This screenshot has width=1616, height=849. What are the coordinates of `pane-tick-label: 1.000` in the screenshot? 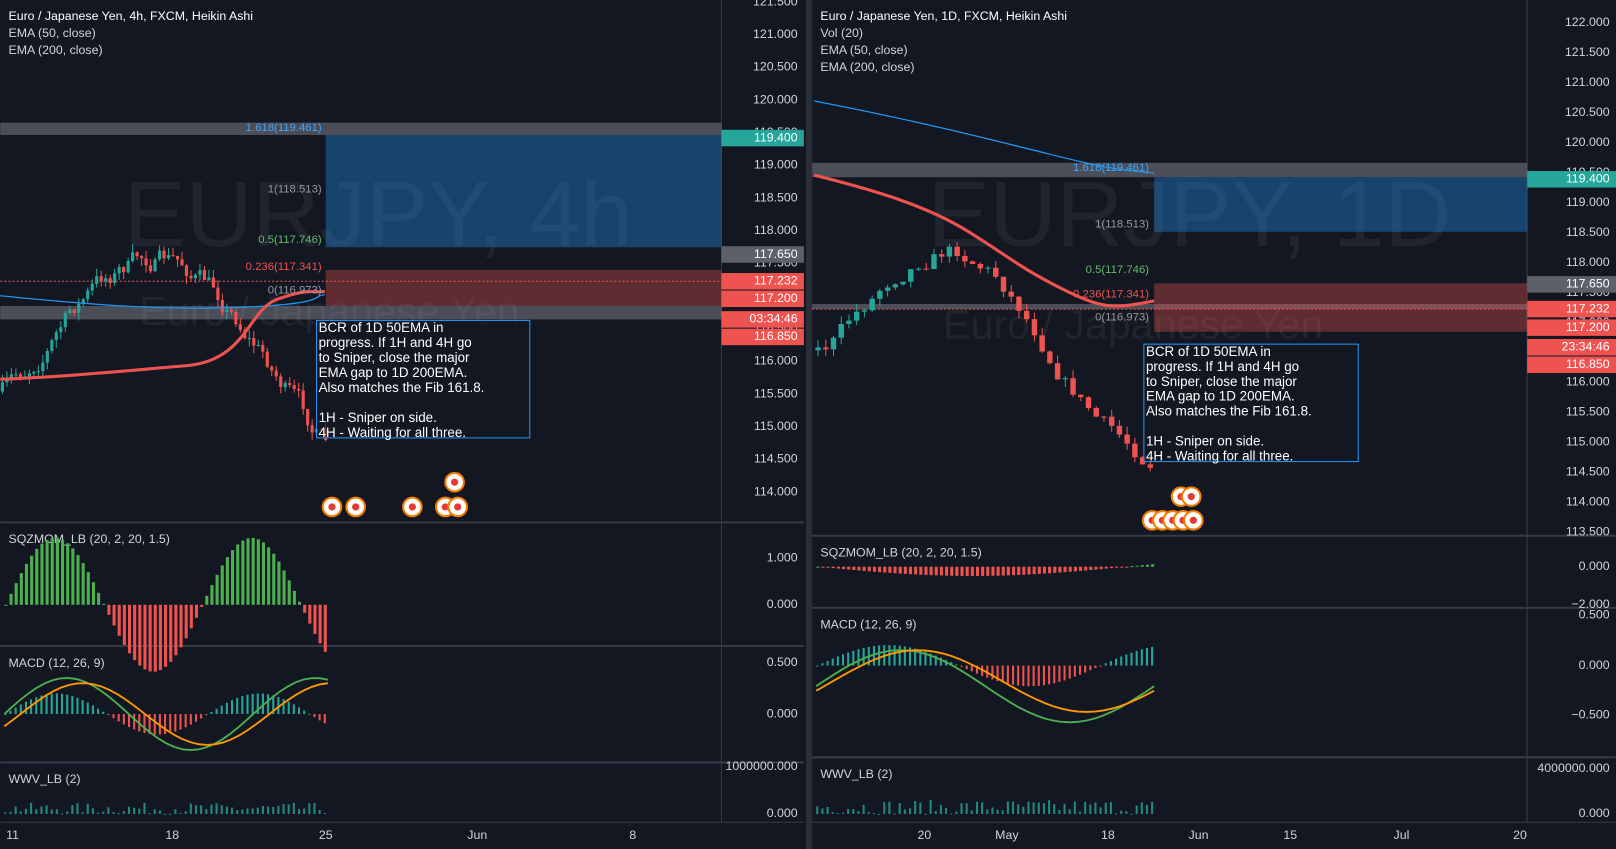 It's located at (782, 558).